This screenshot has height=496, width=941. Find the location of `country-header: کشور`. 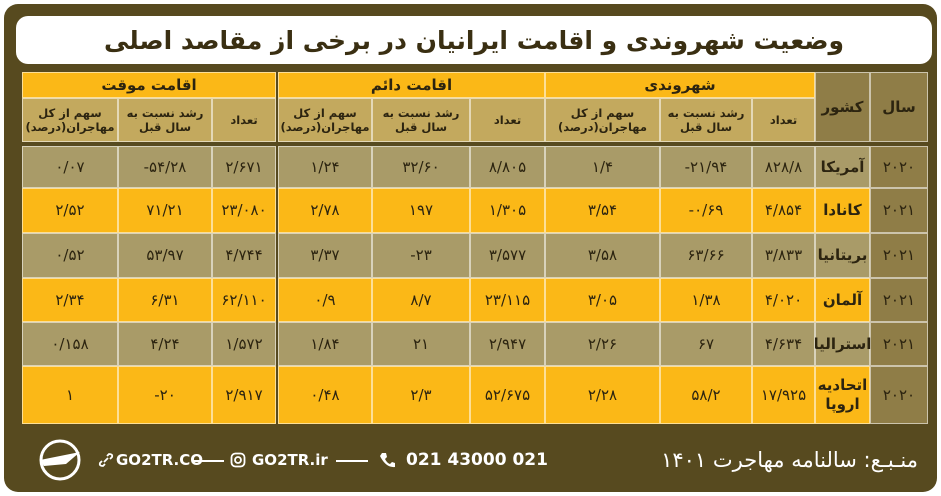

country-header: کشور is located at coordinates (842, 107).